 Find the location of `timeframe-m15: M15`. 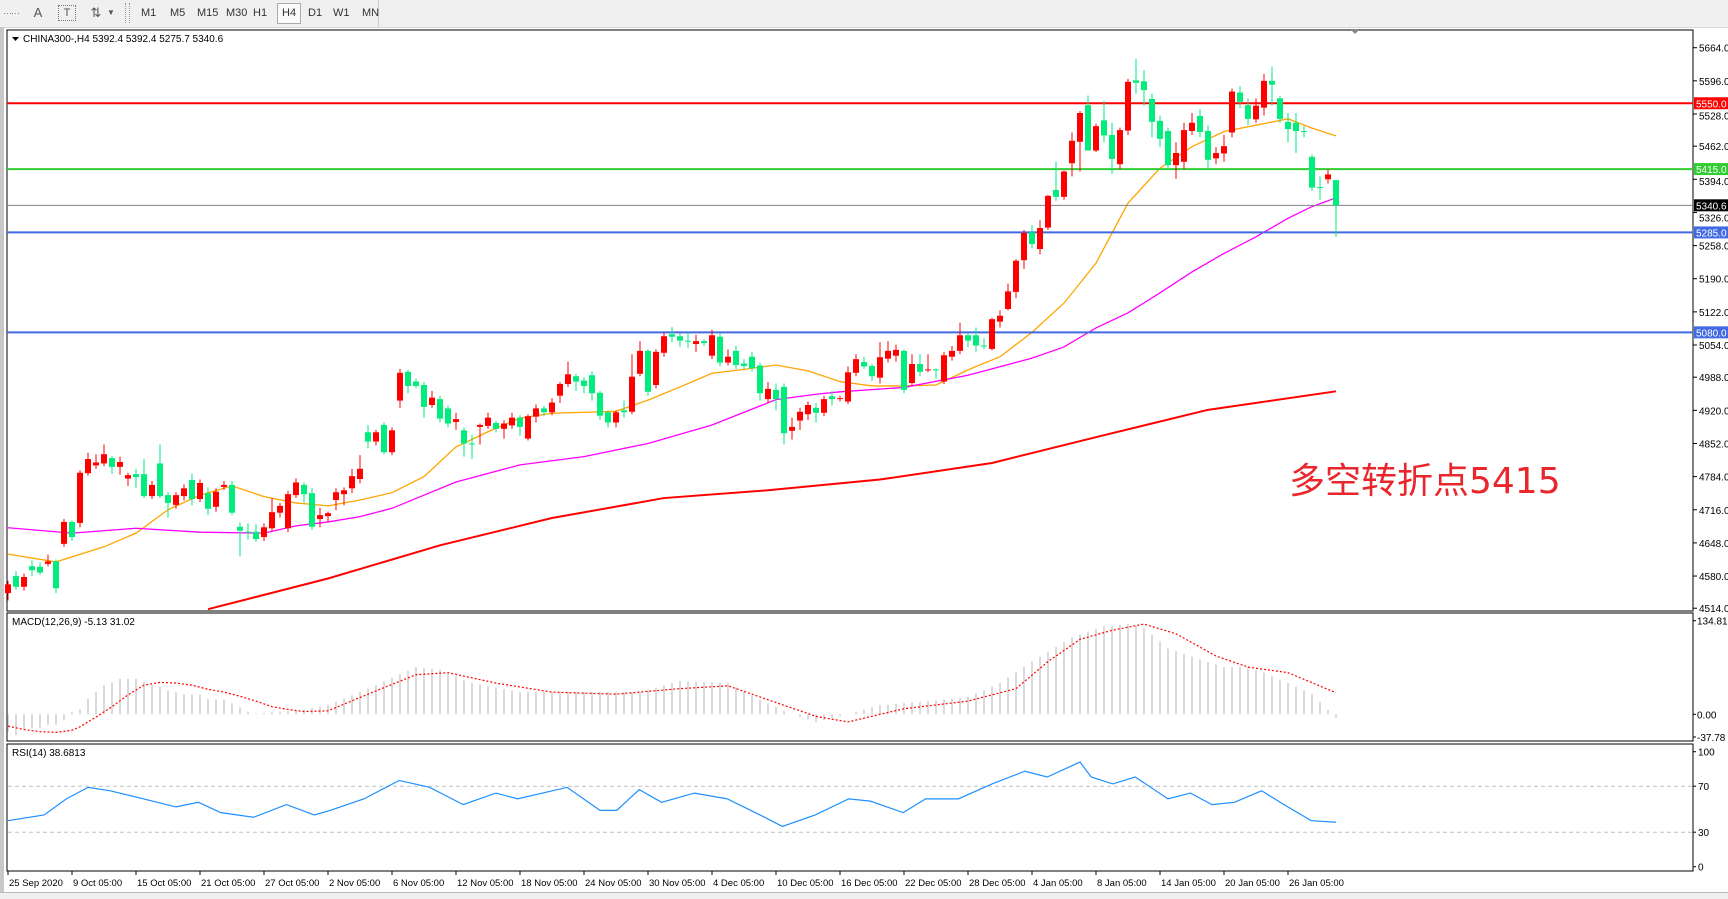

timeframe-m15: M15 is located at coordinates (208, 13).